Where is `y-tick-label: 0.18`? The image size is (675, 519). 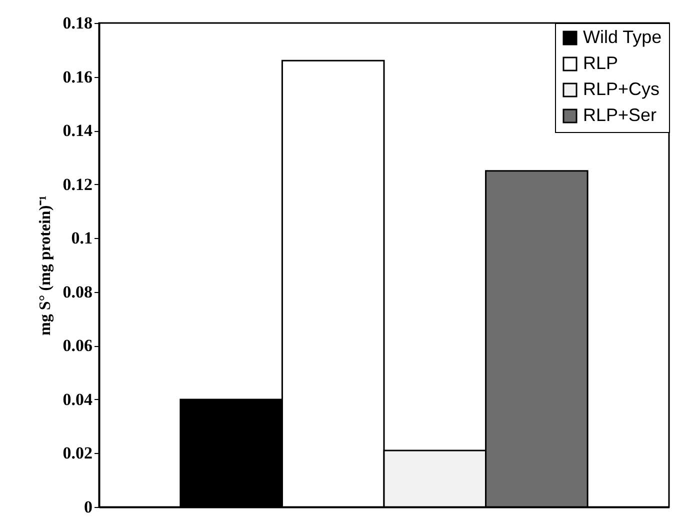
y-tick-label: 0.18 is located at coordinates (77, 23).